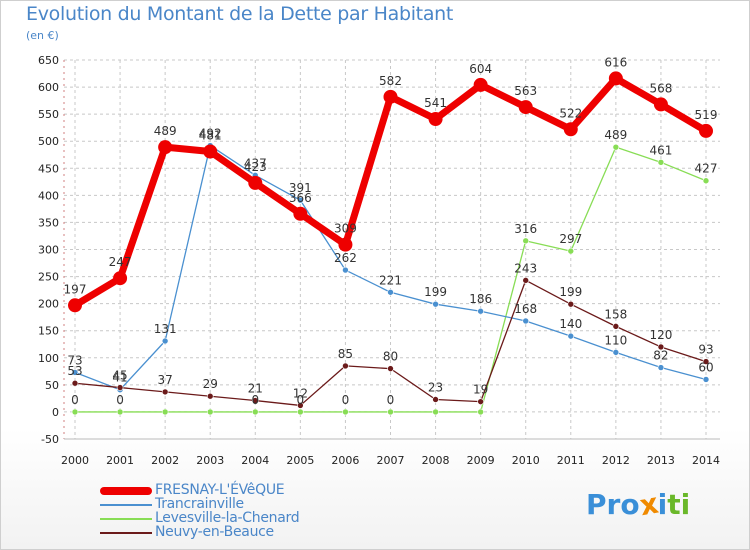  What do you see at coordinates (706, 115) in the screenshot?
I see `data-label-fresnay: 519` at bounding box center [706, 115].